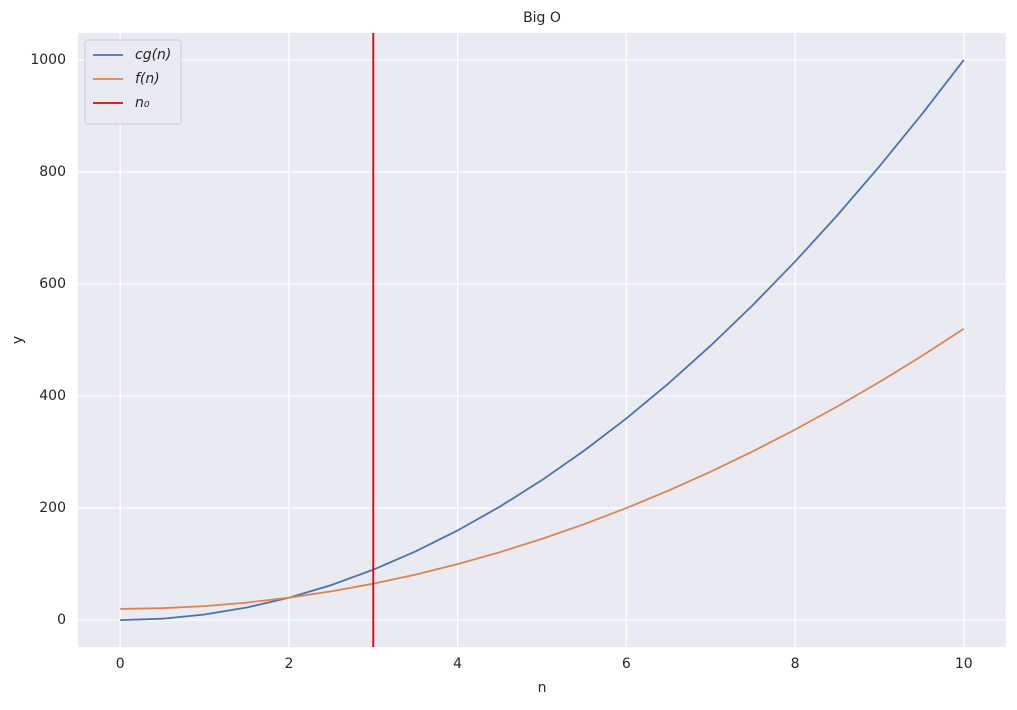  What do you see at coordinates (52, 284) in the screenshot?
I see `y-tick-label: 600` at bounding box center [52, 284].